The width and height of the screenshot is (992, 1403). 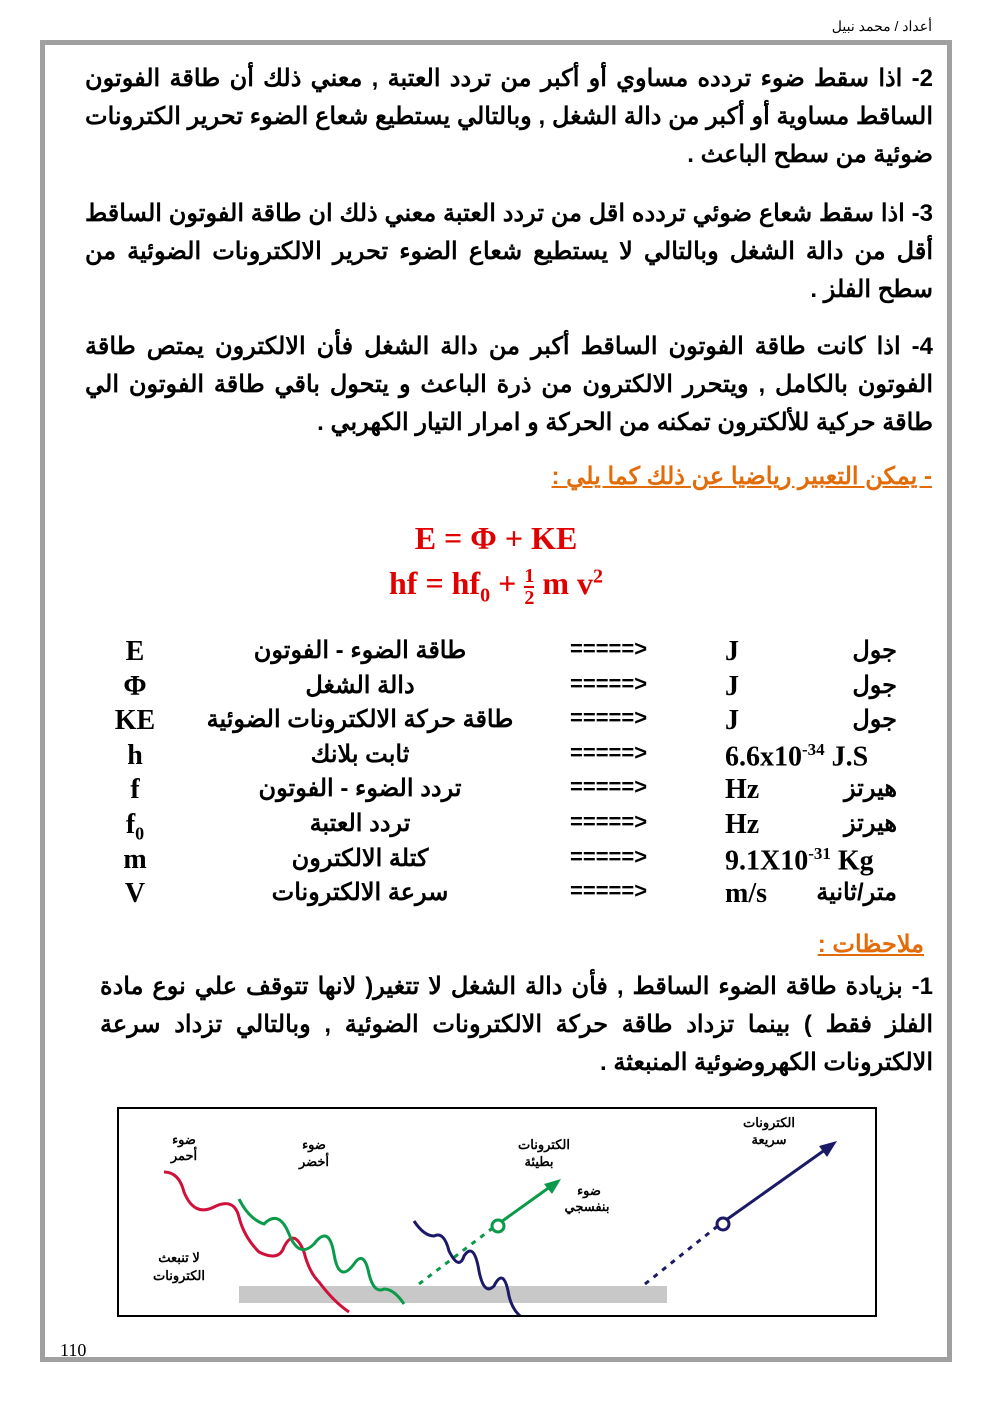 What do you see at coordinates (856, 893) in the screenshot?
I see `unit-arabic: متر/ثانية` at bounding box center [856, 893].